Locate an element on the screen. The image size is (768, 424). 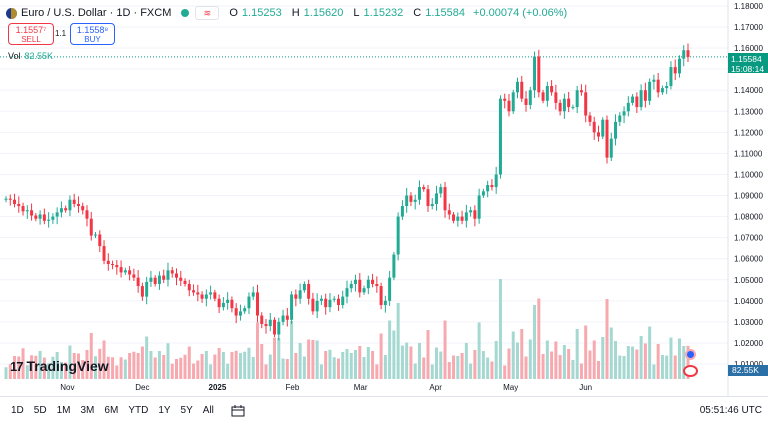
tradingview-logo: 17 TradingView is located at coordinates (59, 366).